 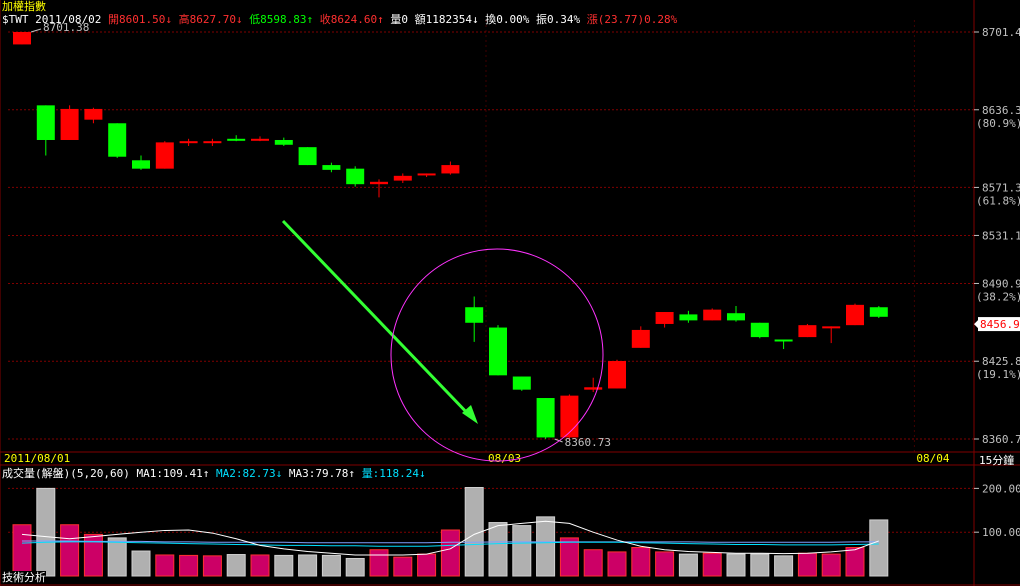 What do you see at coordinates (24, 577) in the screenshot?
I see `technical-analysis-tab: 技術分析` at bounding box center [24, 577].